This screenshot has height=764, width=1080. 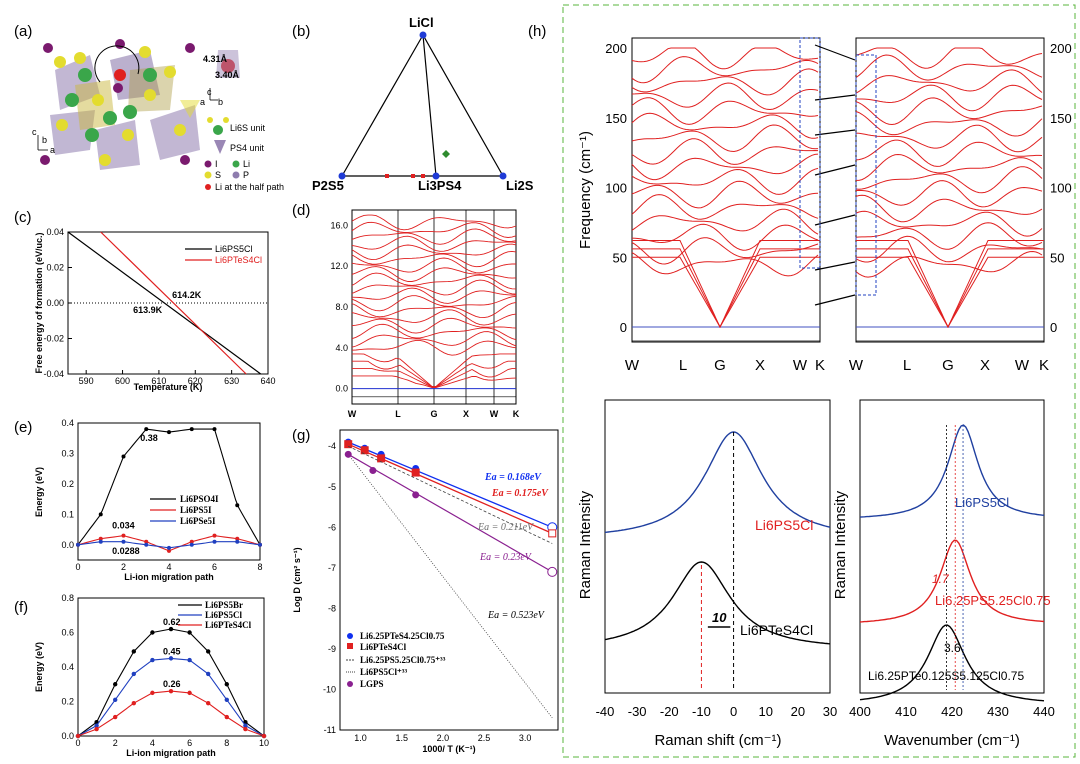 What do you see at coordinates (1061, 48) in the screenshot?
I see `y-tick-label-right: 200` at bounding box center [1061, 48].